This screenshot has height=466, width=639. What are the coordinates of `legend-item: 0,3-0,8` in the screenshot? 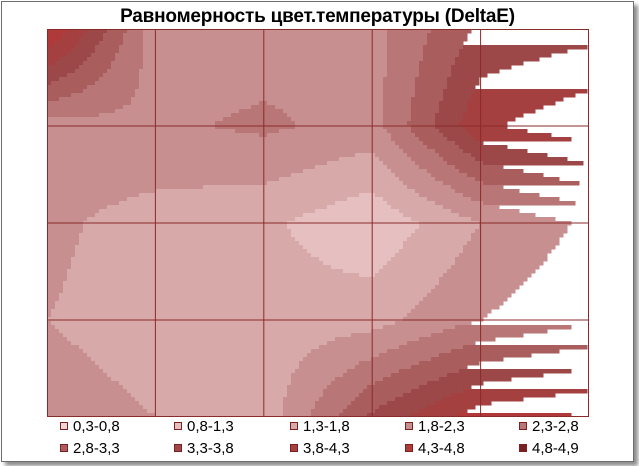 It's located at (90, 426).